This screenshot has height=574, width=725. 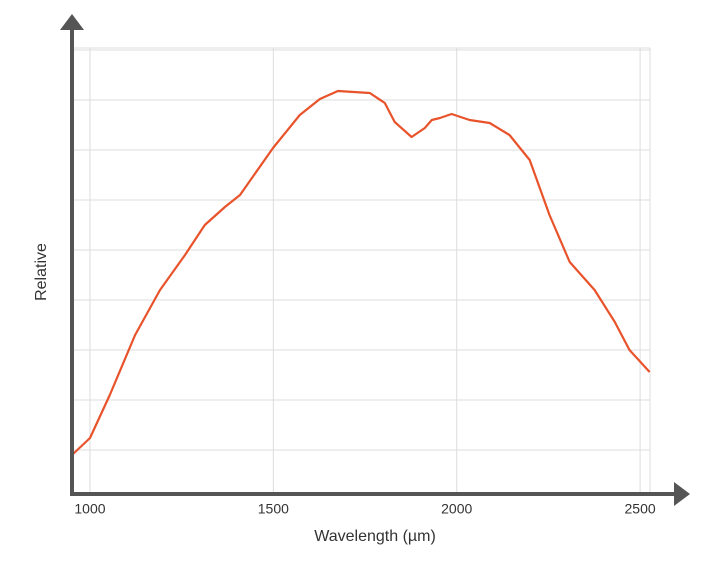 What do you see at coordinates (456, 509) in the screenshot?
I see `x-tick-label: 2000` at bounding box center [456, 509].